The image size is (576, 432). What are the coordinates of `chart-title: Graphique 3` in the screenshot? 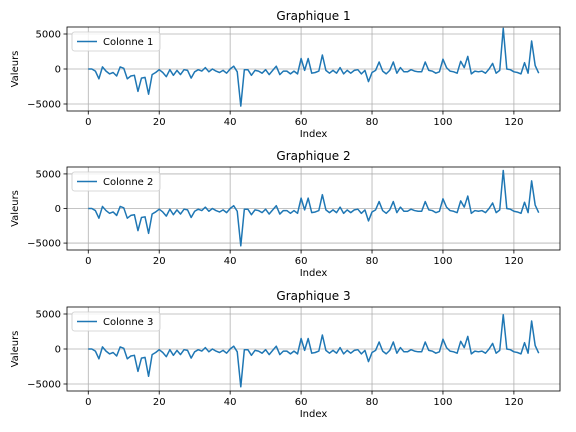 It's located at (313, 296).